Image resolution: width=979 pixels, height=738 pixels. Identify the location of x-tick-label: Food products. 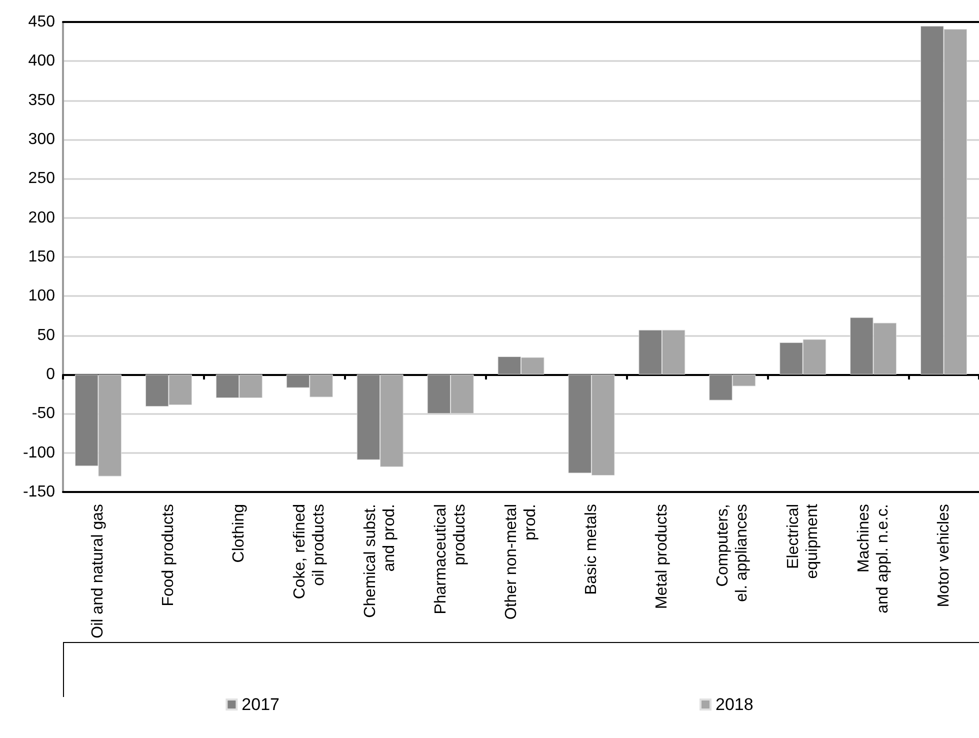
(169, 555).